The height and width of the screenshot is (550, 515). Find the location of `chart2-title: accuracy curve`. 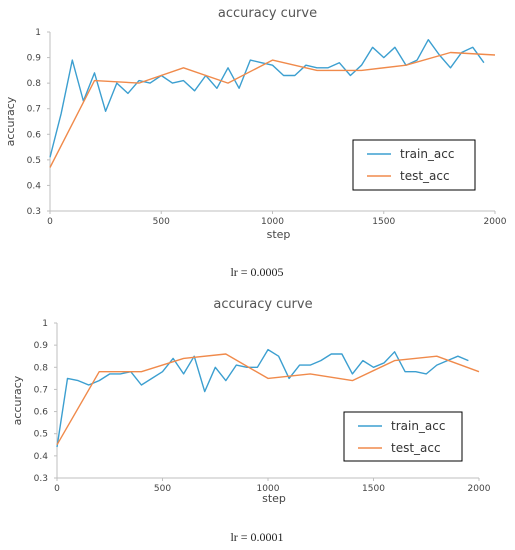

chart2-title: accuracy curve is located at coordinates (262, 304).